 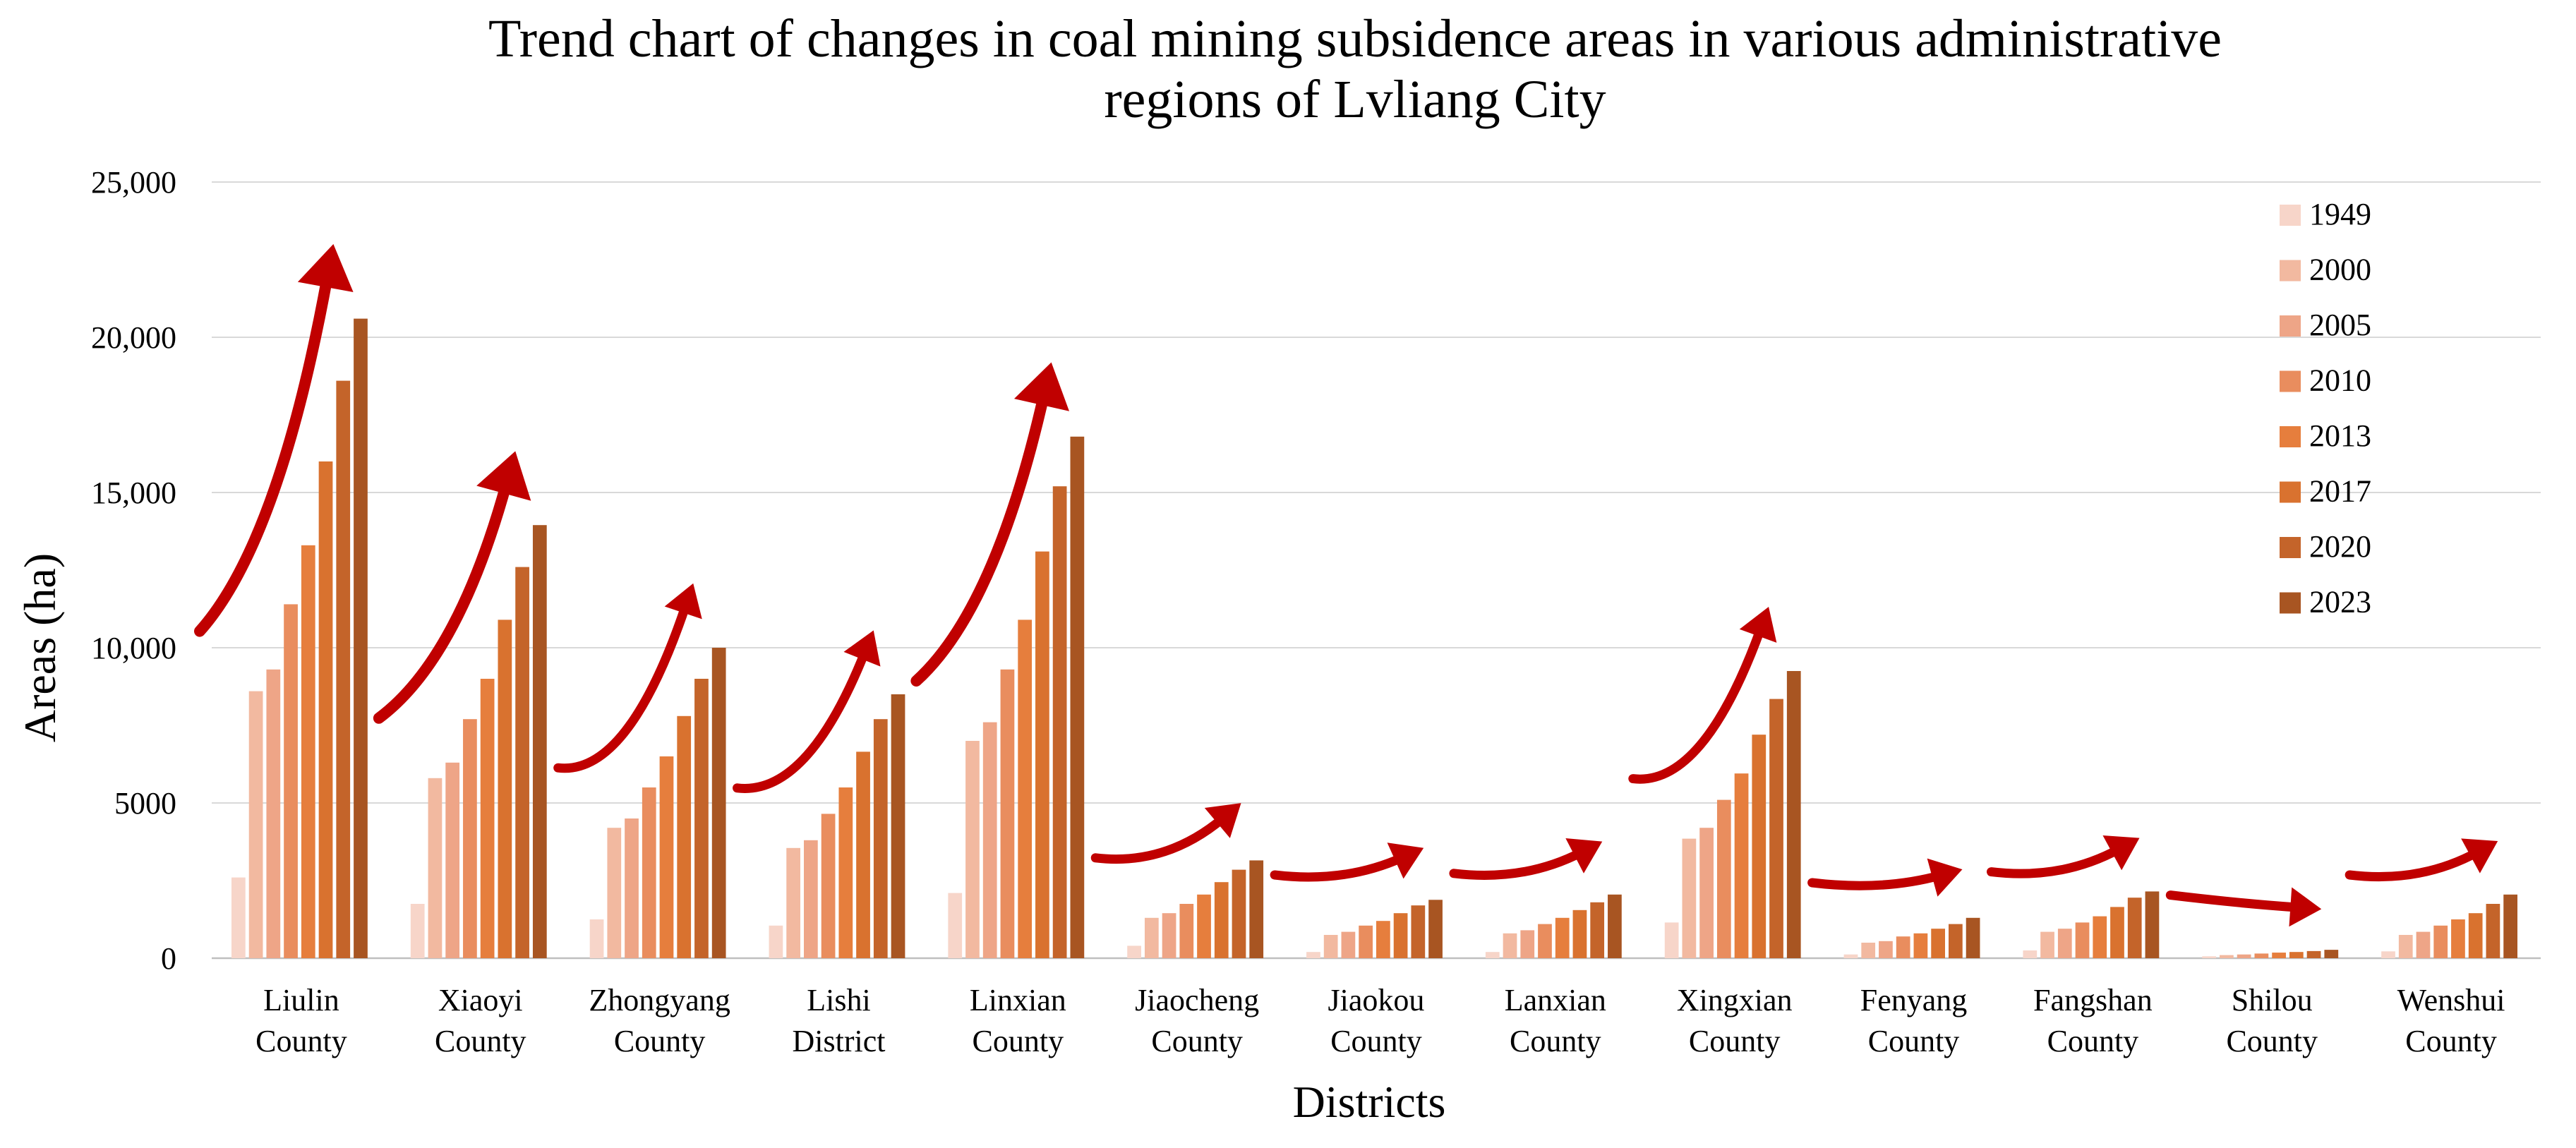 I want to click on x-category-line: Fangshan, so click(x=2093, y=1000).